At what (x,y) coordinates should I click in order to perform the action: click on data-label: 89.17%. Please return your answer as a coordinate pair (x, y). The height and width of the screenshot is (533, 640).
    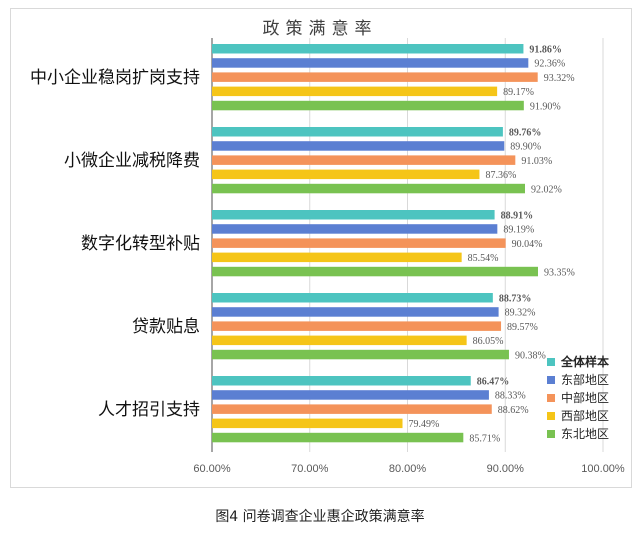
    Looking at the image, I should click on (518, 92).